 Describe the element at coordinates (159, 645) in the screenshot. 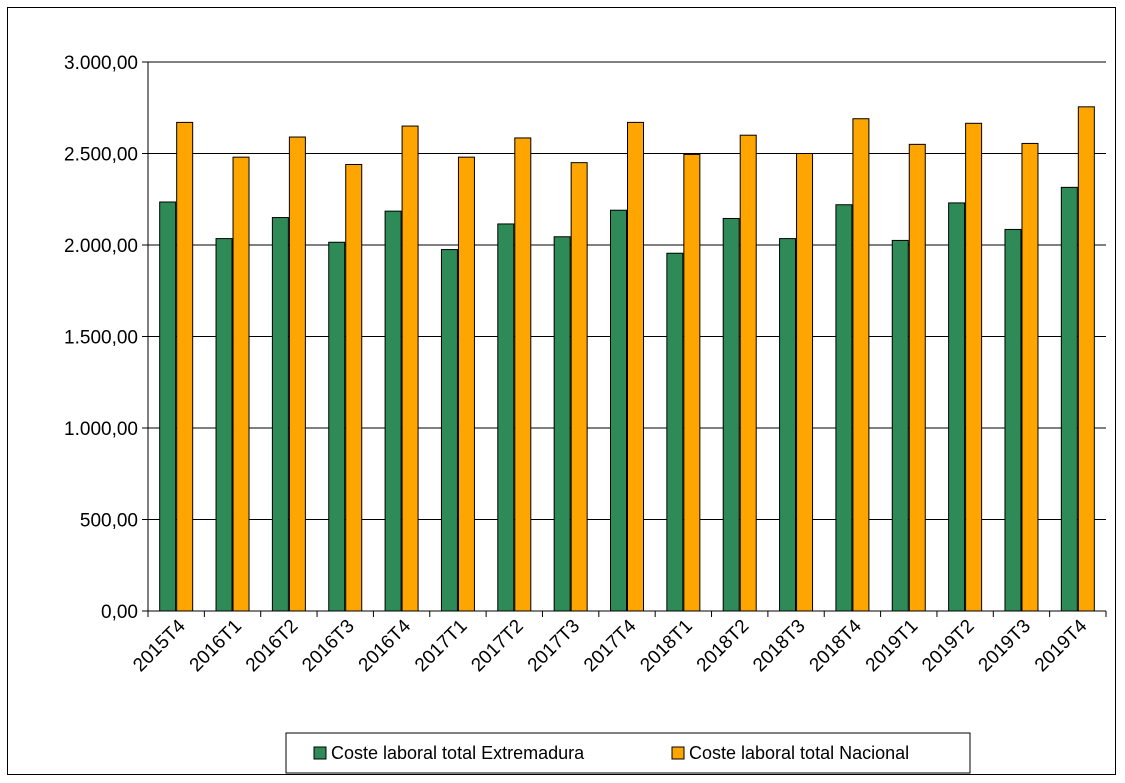

I see `x-tick-label: 2015T4` at that location.